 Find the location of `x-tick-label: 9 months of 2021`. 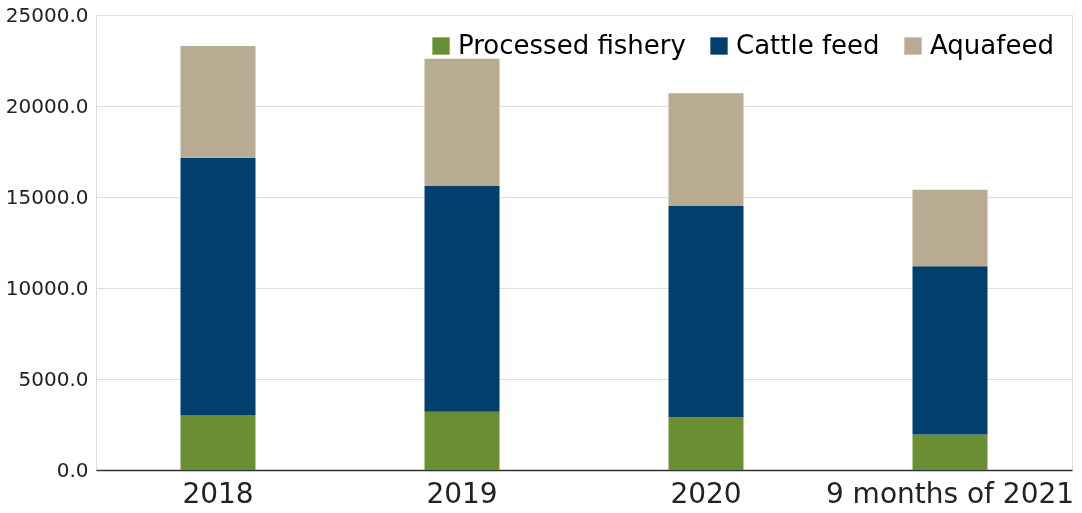

x-tick-label: 9 months of 2021 is located at coordinates (950, 493).